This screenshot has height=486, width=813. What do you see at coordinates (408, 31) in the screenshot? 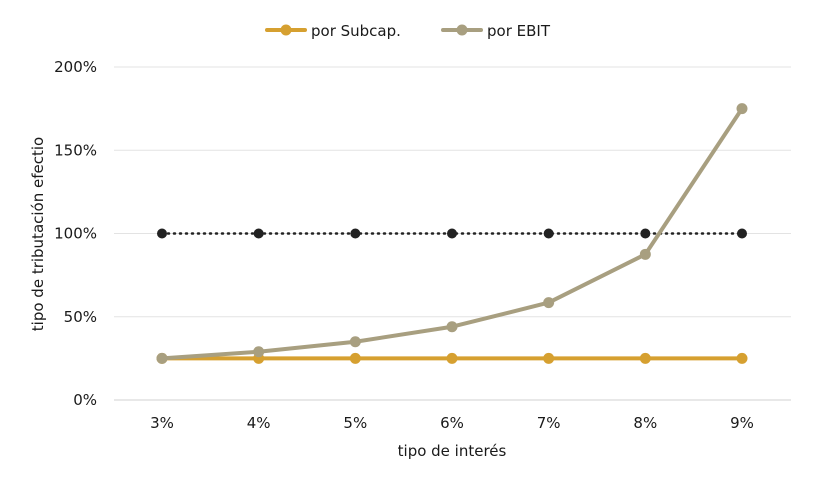
I see `legend: por Subcap. por EBIT` at bounding box center [408, 31].